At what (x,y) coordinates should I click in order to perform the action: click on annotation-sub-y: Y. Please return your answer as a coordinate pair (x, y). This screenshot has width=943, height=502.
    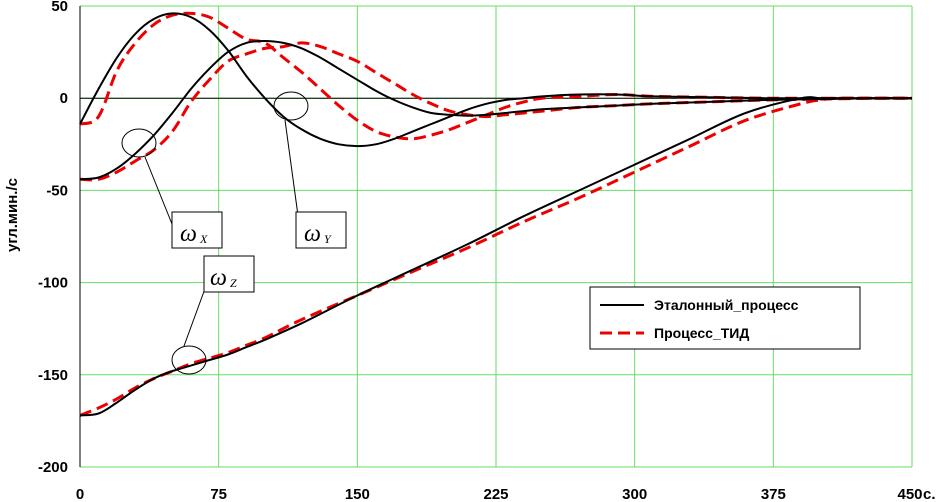
    Looking at the image, I should click on (328, 239).